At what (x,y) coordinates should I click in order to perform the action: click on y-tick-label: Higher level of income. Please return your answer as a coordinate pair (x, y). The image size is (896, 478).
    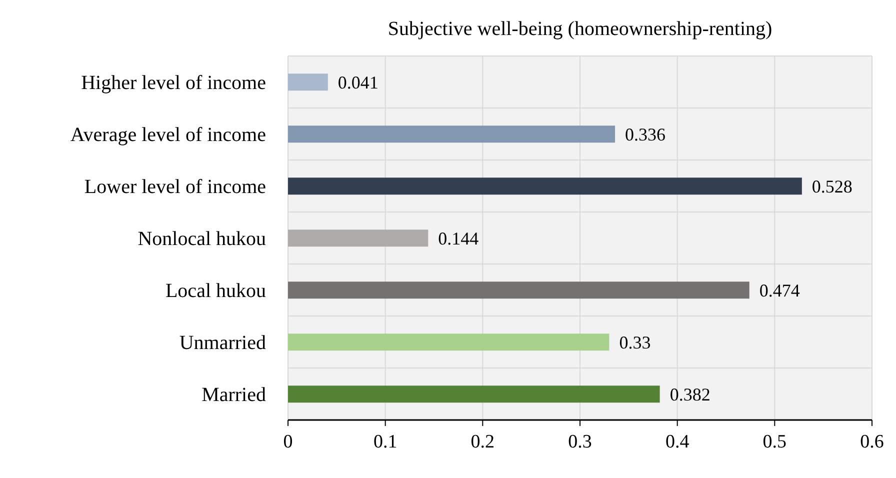
    Looking at the image, I should click on (173, 83).